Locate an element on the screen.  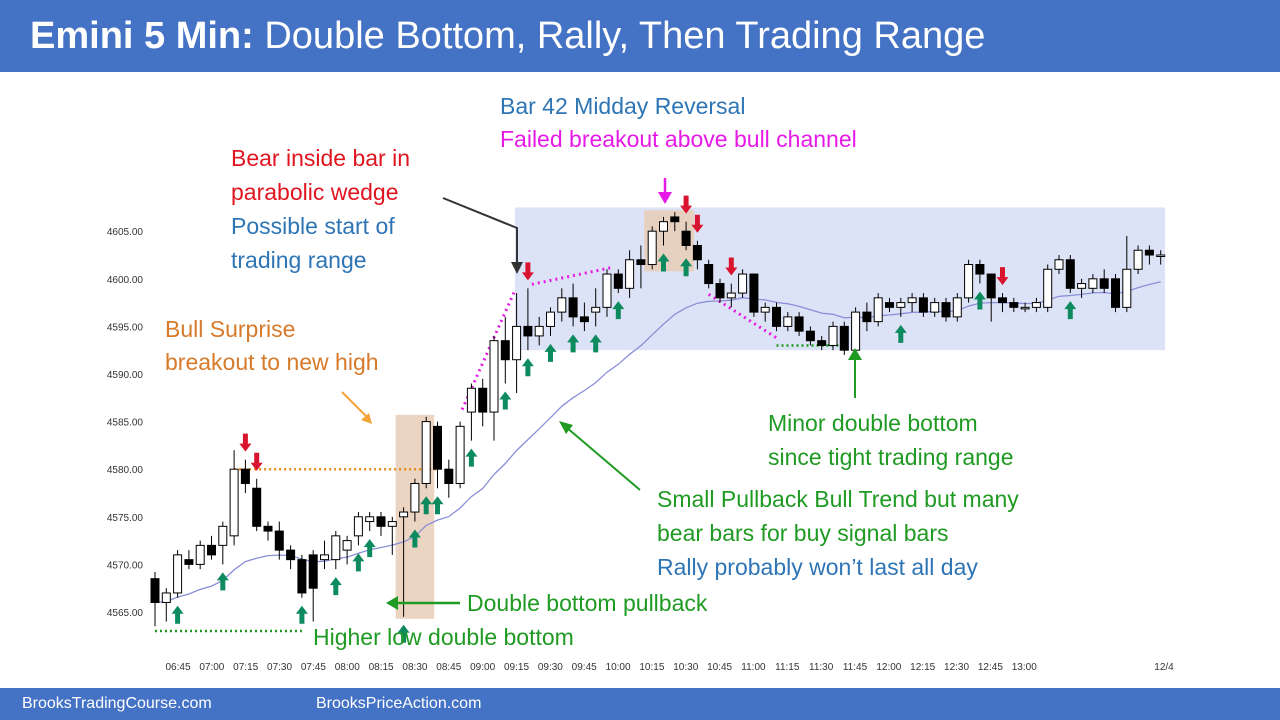
footer-link-right: BrooksPriceAction.com is located at coordinates (399, 703).